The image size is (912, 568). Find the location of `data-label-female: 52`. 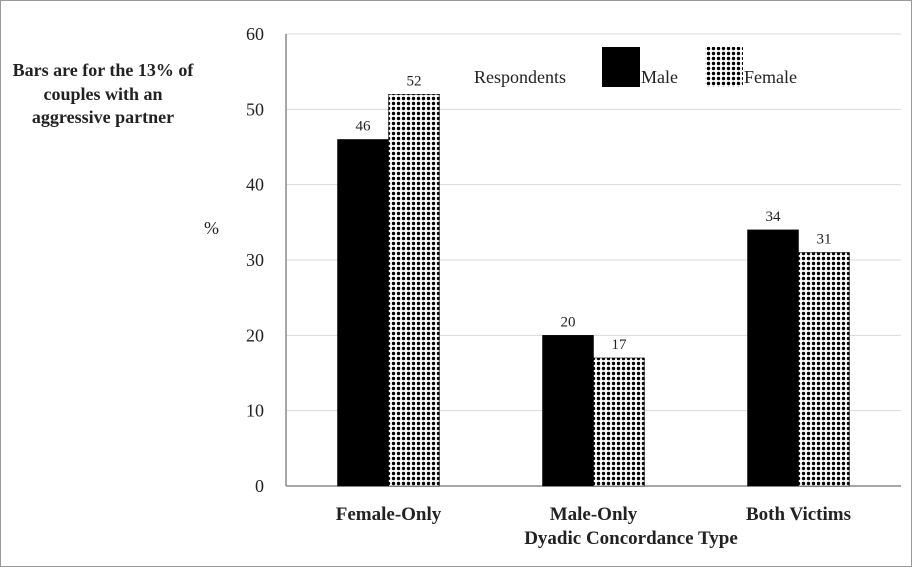

data-label-female: 52 is located at coordinates (414, 81).